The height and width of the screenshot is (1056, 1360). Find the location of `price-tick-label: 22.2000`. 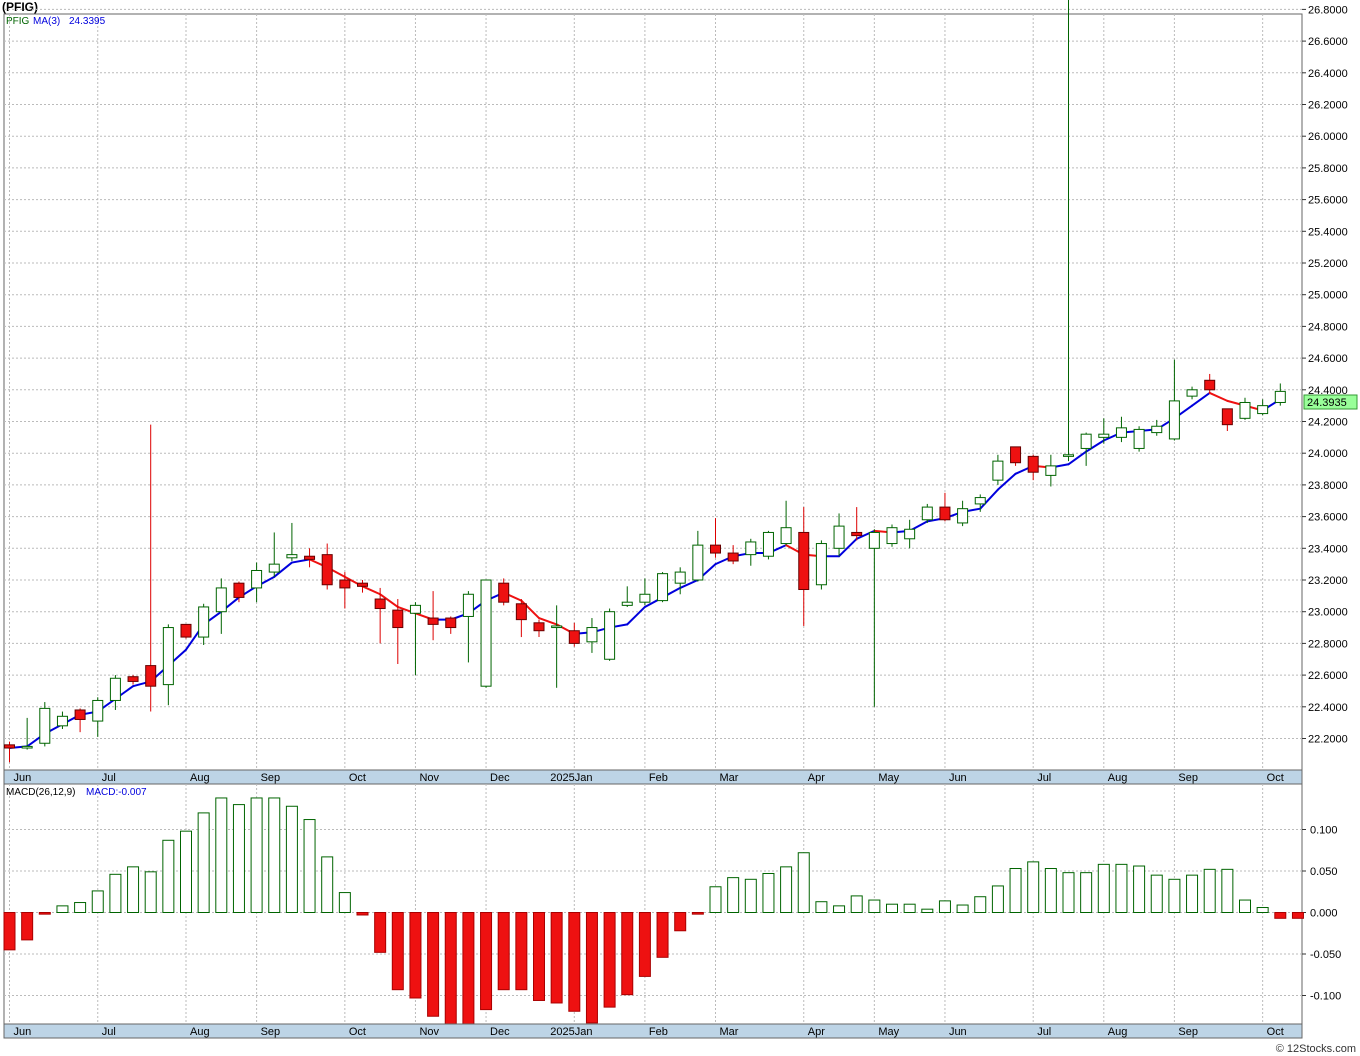

price-tick-label: 22.2000 is located at coordinates (1328, 740).